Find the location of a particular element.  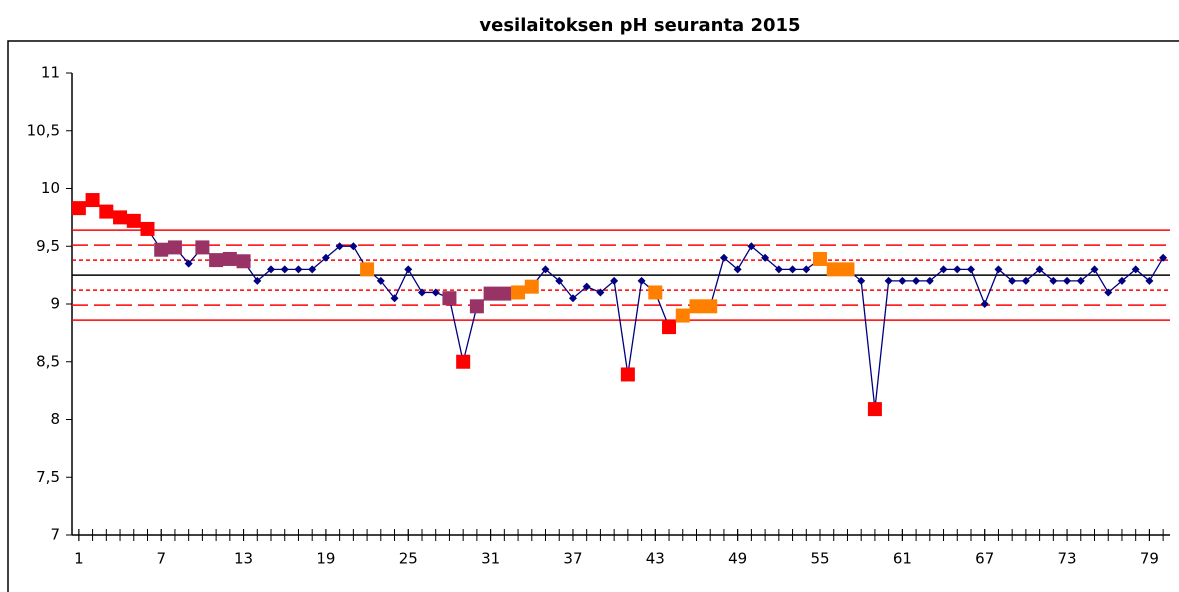

x-tick-label: 67 is located at coordinates (984, 559).